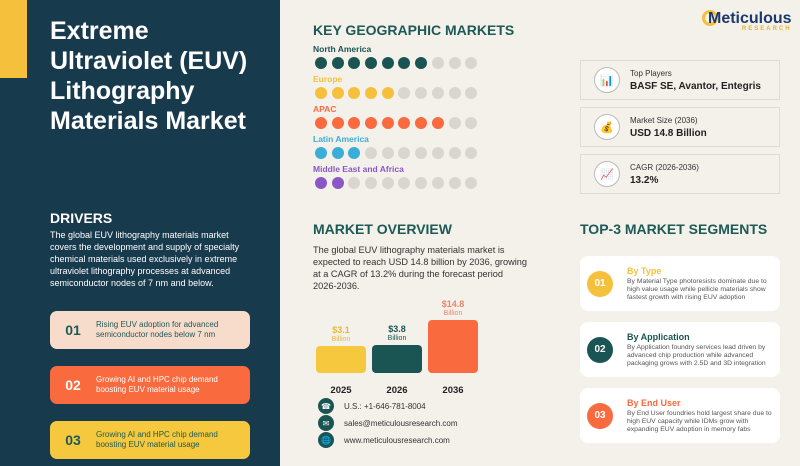 Image resolution: width=800 pixels, height=466 pixels. What do you see at coordinates (341, 139) in the screenshot?
I see `region-label: Latin America` at bounding box center [341, 139].